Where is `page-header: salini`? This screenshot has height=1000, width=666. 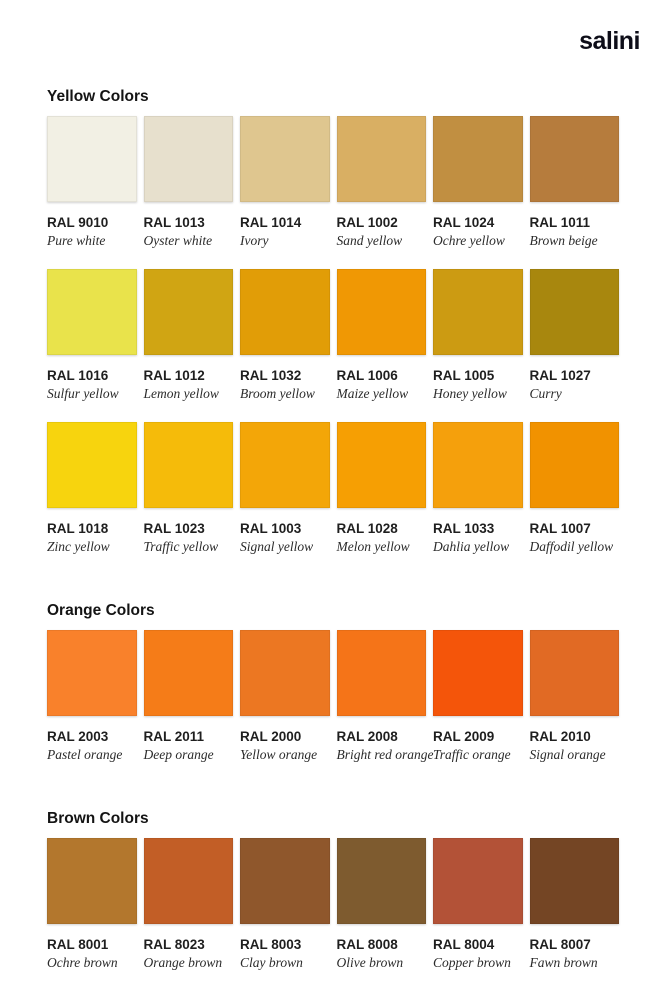
page-header: salini is located at coordinates (343, 28).